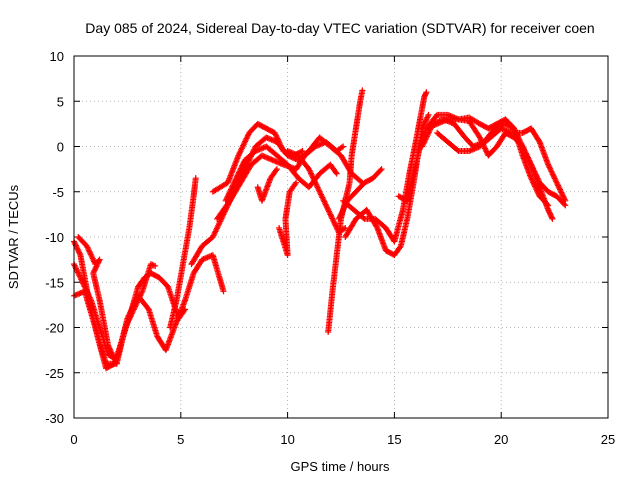  I want to click on y-tick-label: 10, so click(57, 56).